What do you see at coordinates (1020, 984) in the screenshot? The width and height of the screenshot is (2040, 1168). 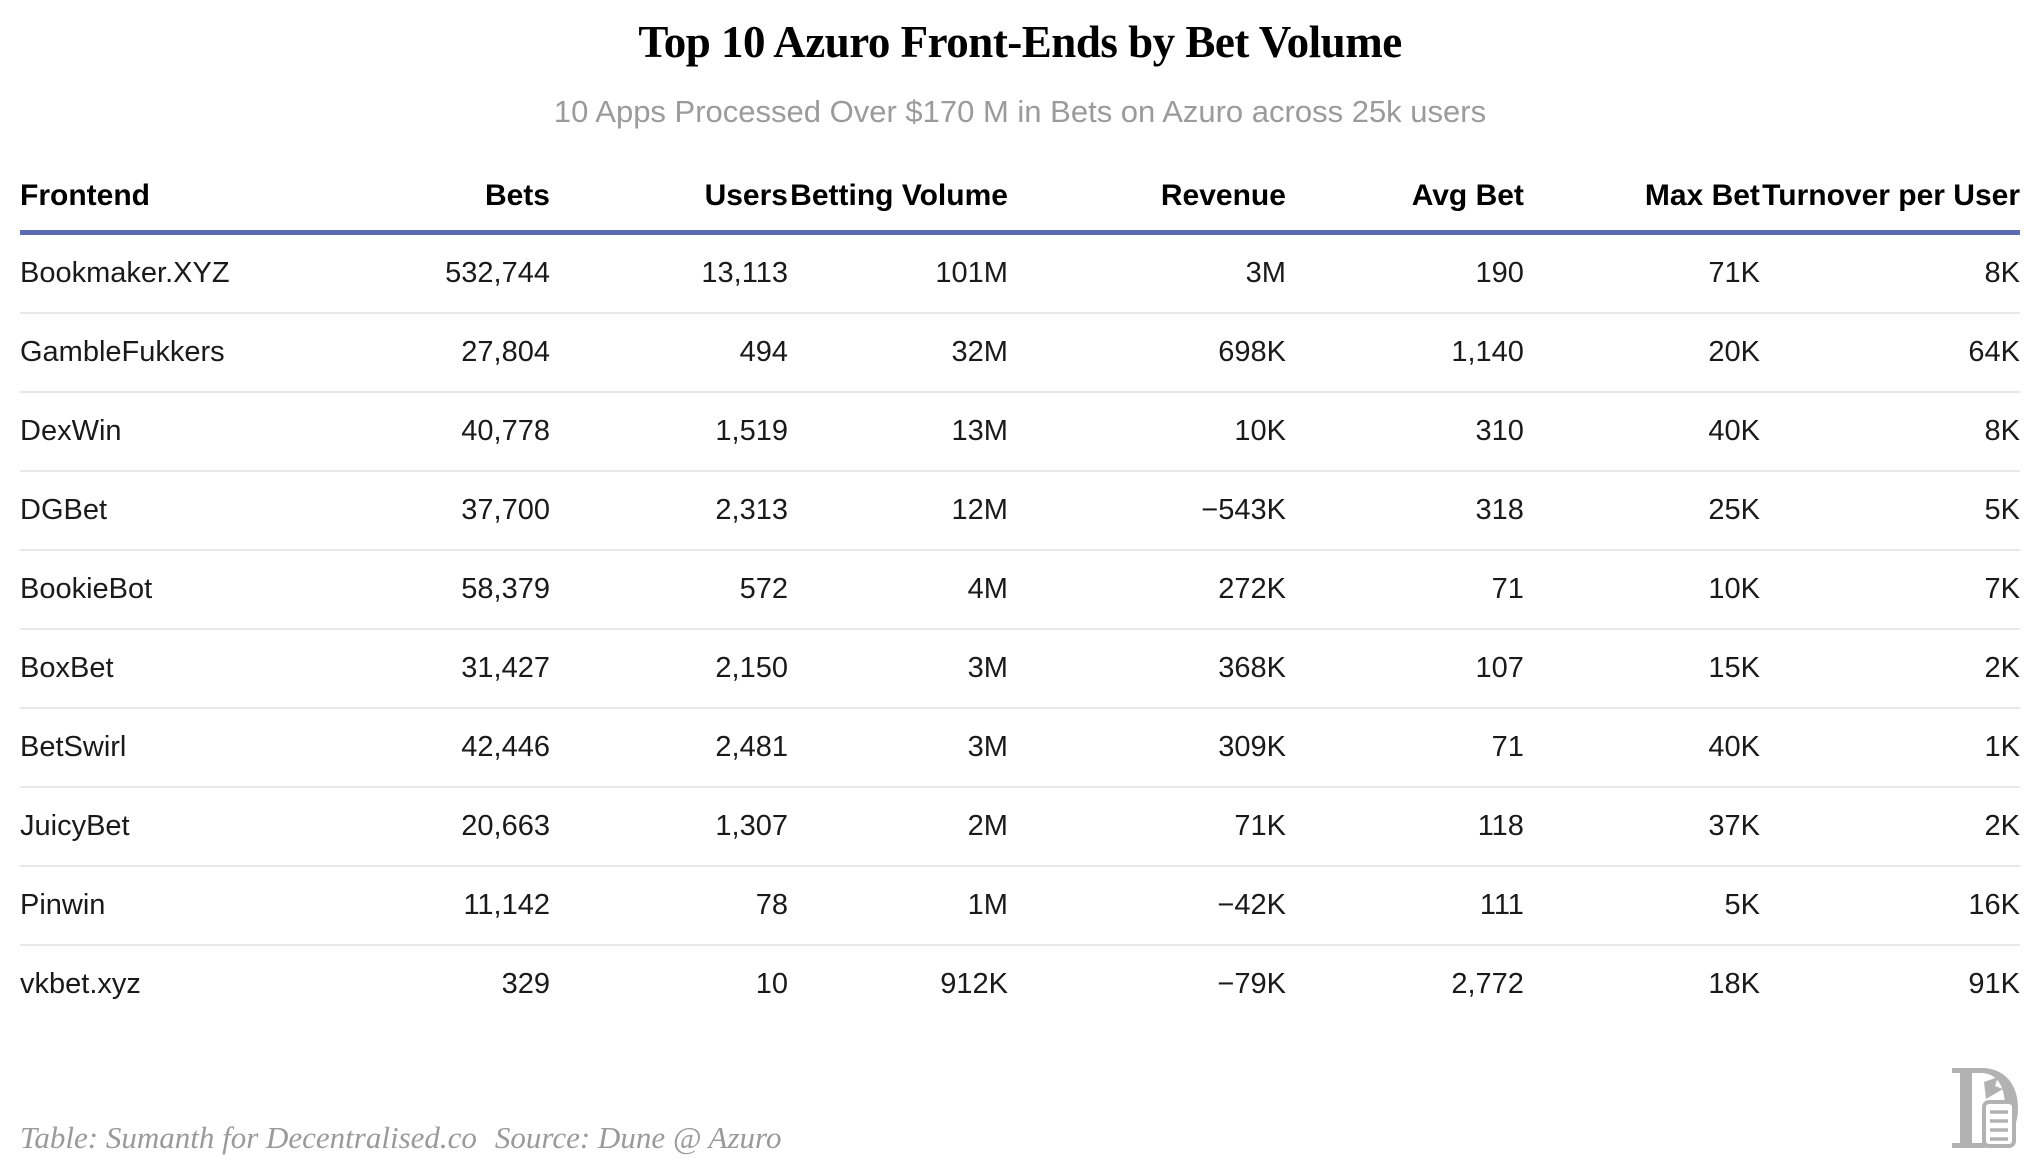 I see `table-row: vkbet.xyz 329 10 912K −79K 2,772 18K 91K` at bounding box center [1020, 984].